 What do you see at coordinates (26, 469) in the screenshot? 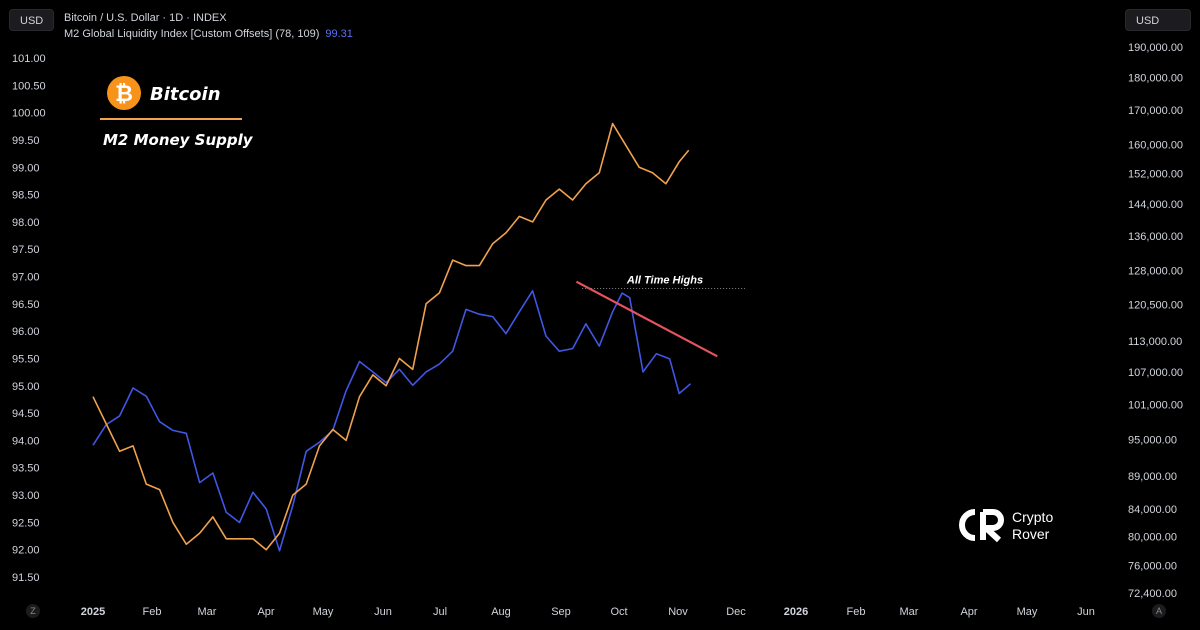
I see `left-tick-label: 93.50` at bounding box center [26, 469].